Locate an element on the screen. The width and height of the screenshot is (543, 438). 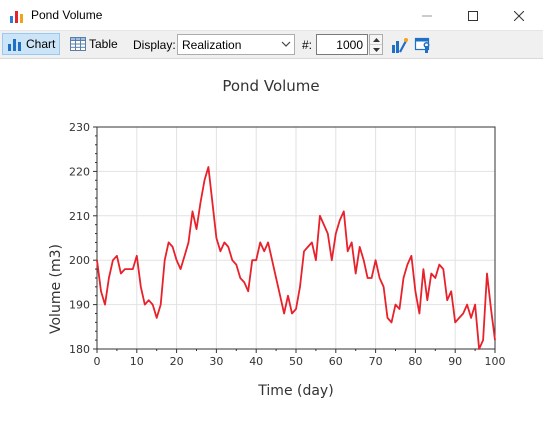
x-tick-label: 60 is located at coordinates (336, 361).